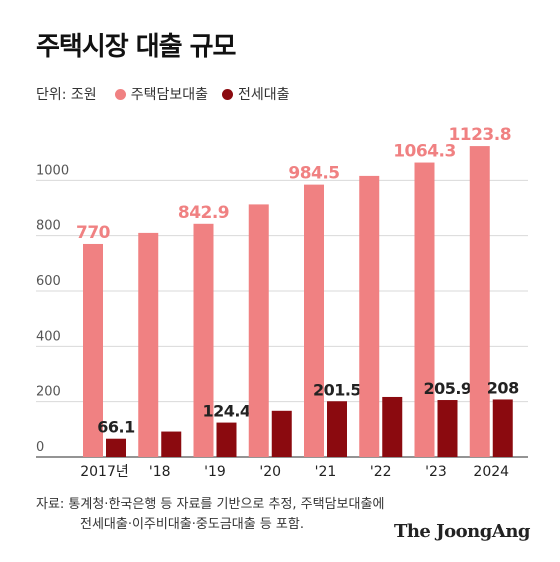 The width and height of the screenshot is (560, 562). What do you see at coordinates (192, 524) in the screenshot?
I see `source-line-2: 전세대출·이주비대출·중도금대출 등 포함.` at bounding box center [192, 524].